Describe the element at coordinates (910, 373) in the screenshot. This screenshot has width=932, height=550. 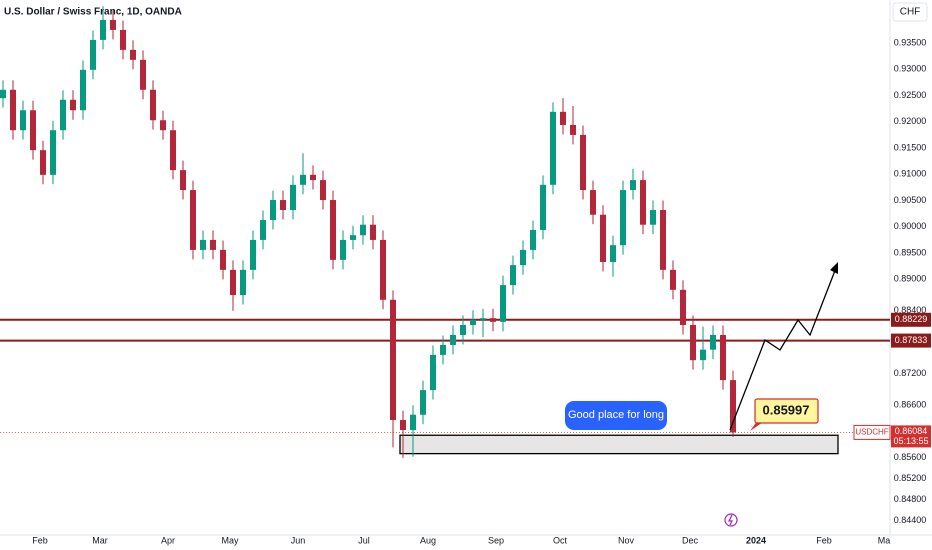
I see `y-tick-label: 0.87200` at that location.